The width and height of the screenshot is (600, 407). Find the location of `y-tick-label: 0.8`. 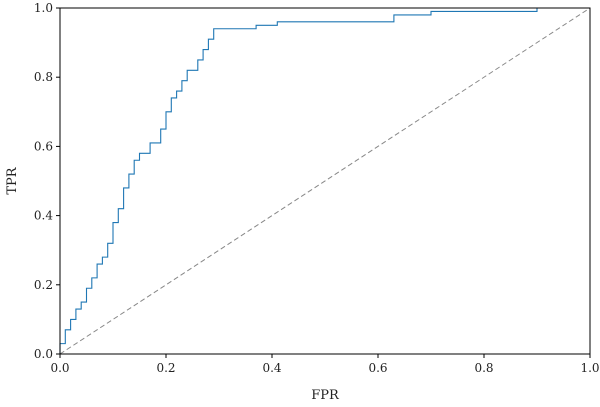

y-tick-label: 0.8 is located at coordinates (43, 77).